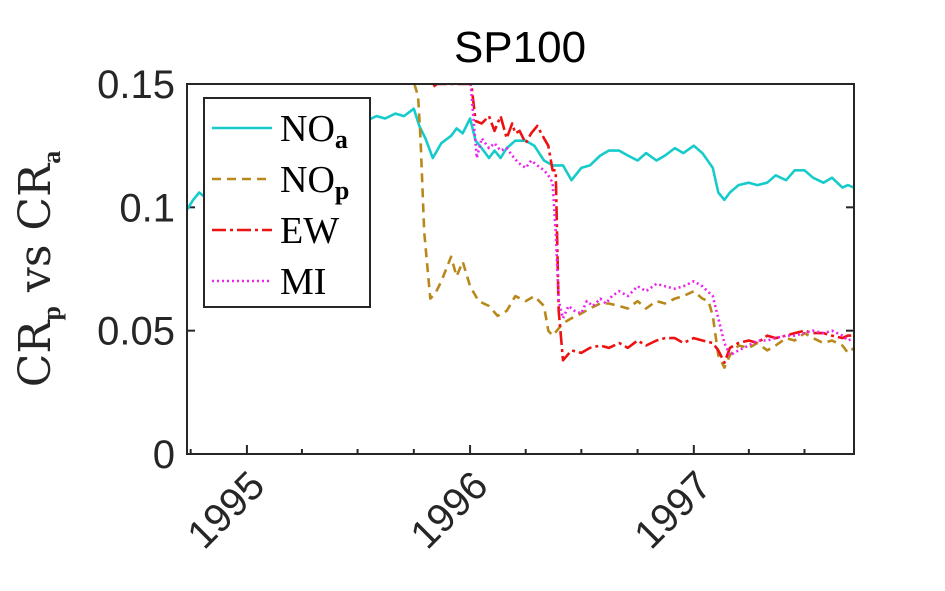 This screenshot has height=591, width=945. I want to click on legend-label: NOa, so click(314, 131).